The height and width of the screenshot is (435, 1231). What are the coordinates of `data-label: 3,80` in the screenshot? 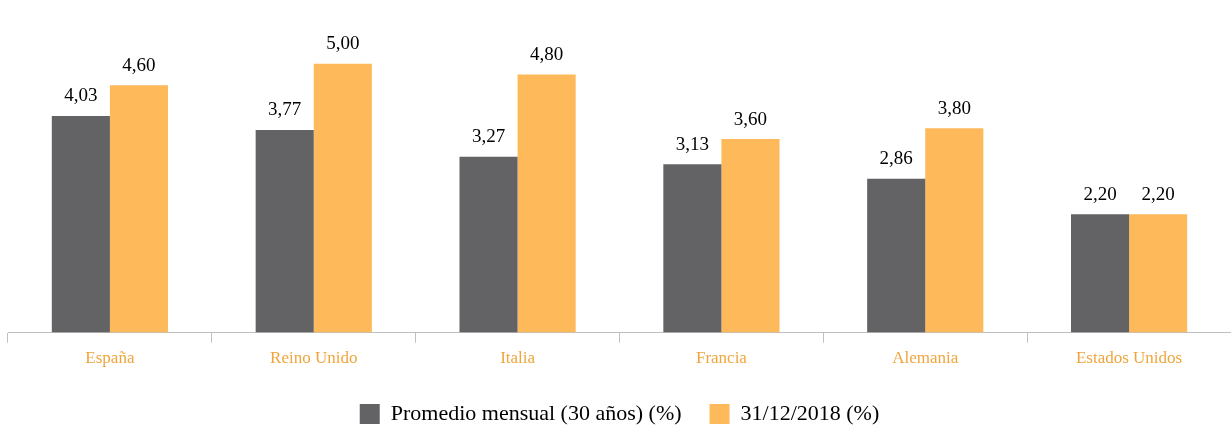 It's located at (954, 107).